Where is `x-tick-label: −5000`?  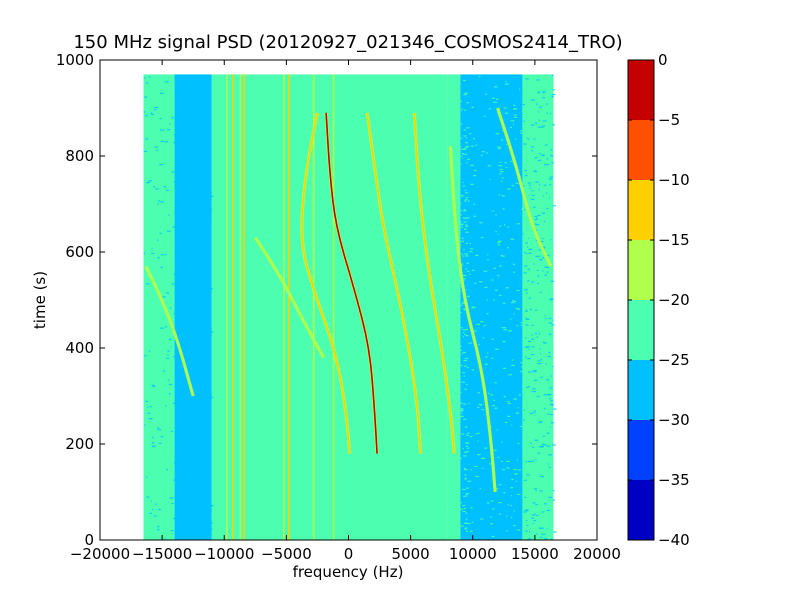 x-tick-label: −5000 is located at coordinates (286, 554).